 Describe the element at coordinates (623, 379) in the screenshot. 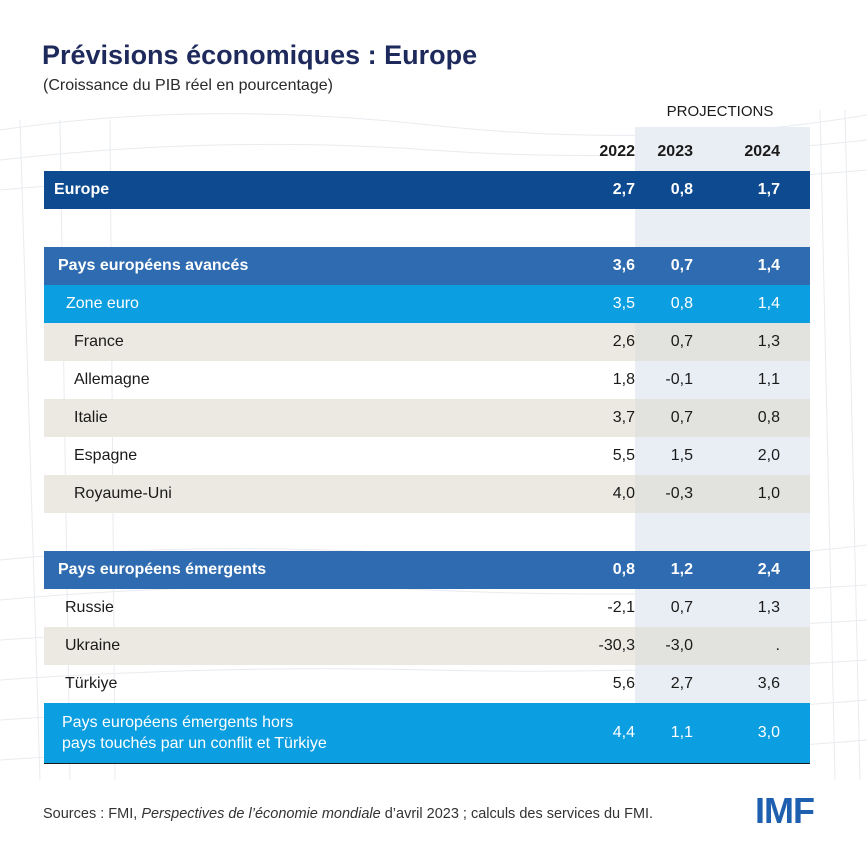

I see `value-2022: 1,8` at that location.